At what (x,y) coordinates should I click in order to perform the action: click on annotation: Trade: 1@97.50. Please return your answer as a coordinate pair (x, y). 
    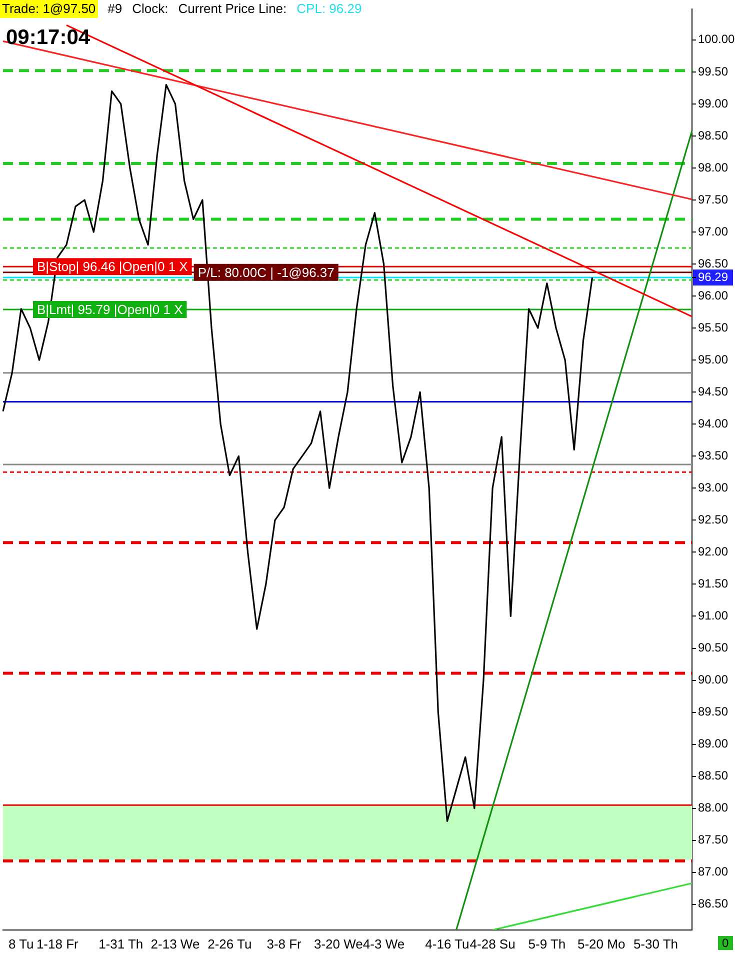
    Looking at the image, I should click on (49, 9).